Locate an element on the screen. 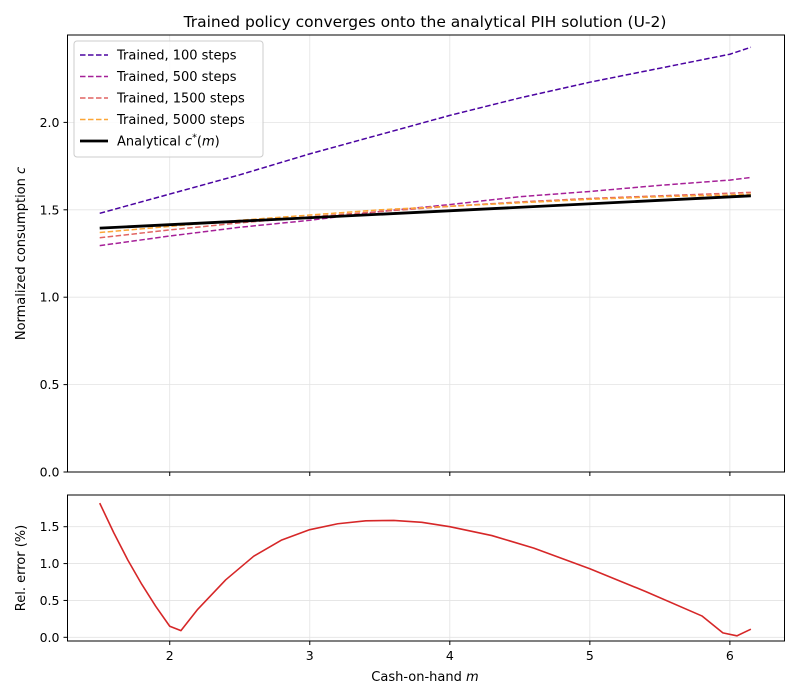 Image resolution: width=800 pixels, height=700 pixels. x-tick-label: 6 is located at coordinates (730, 655).